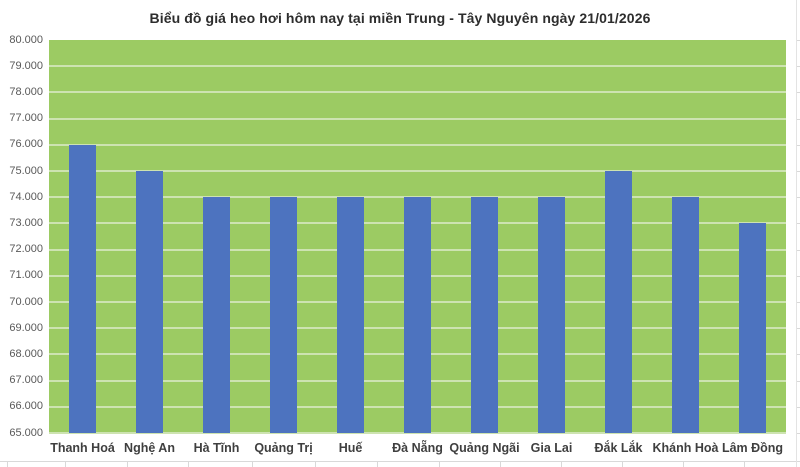 Image resolution: width=800 pixels, height=467 pixels. I want to click on x-category-label: Huế, so click(350, 448).